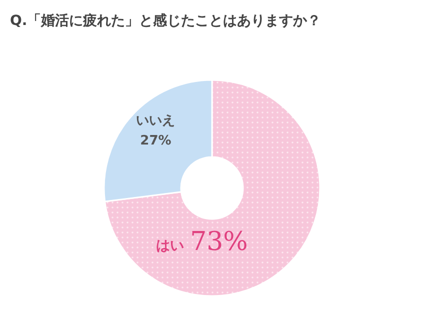  What do you see at coordinates (166, 20) in the screenshot?
I see `chart-title: Q.「婚活に疲れた」と感じたことはありますか？` at bounding box center [166, 20].